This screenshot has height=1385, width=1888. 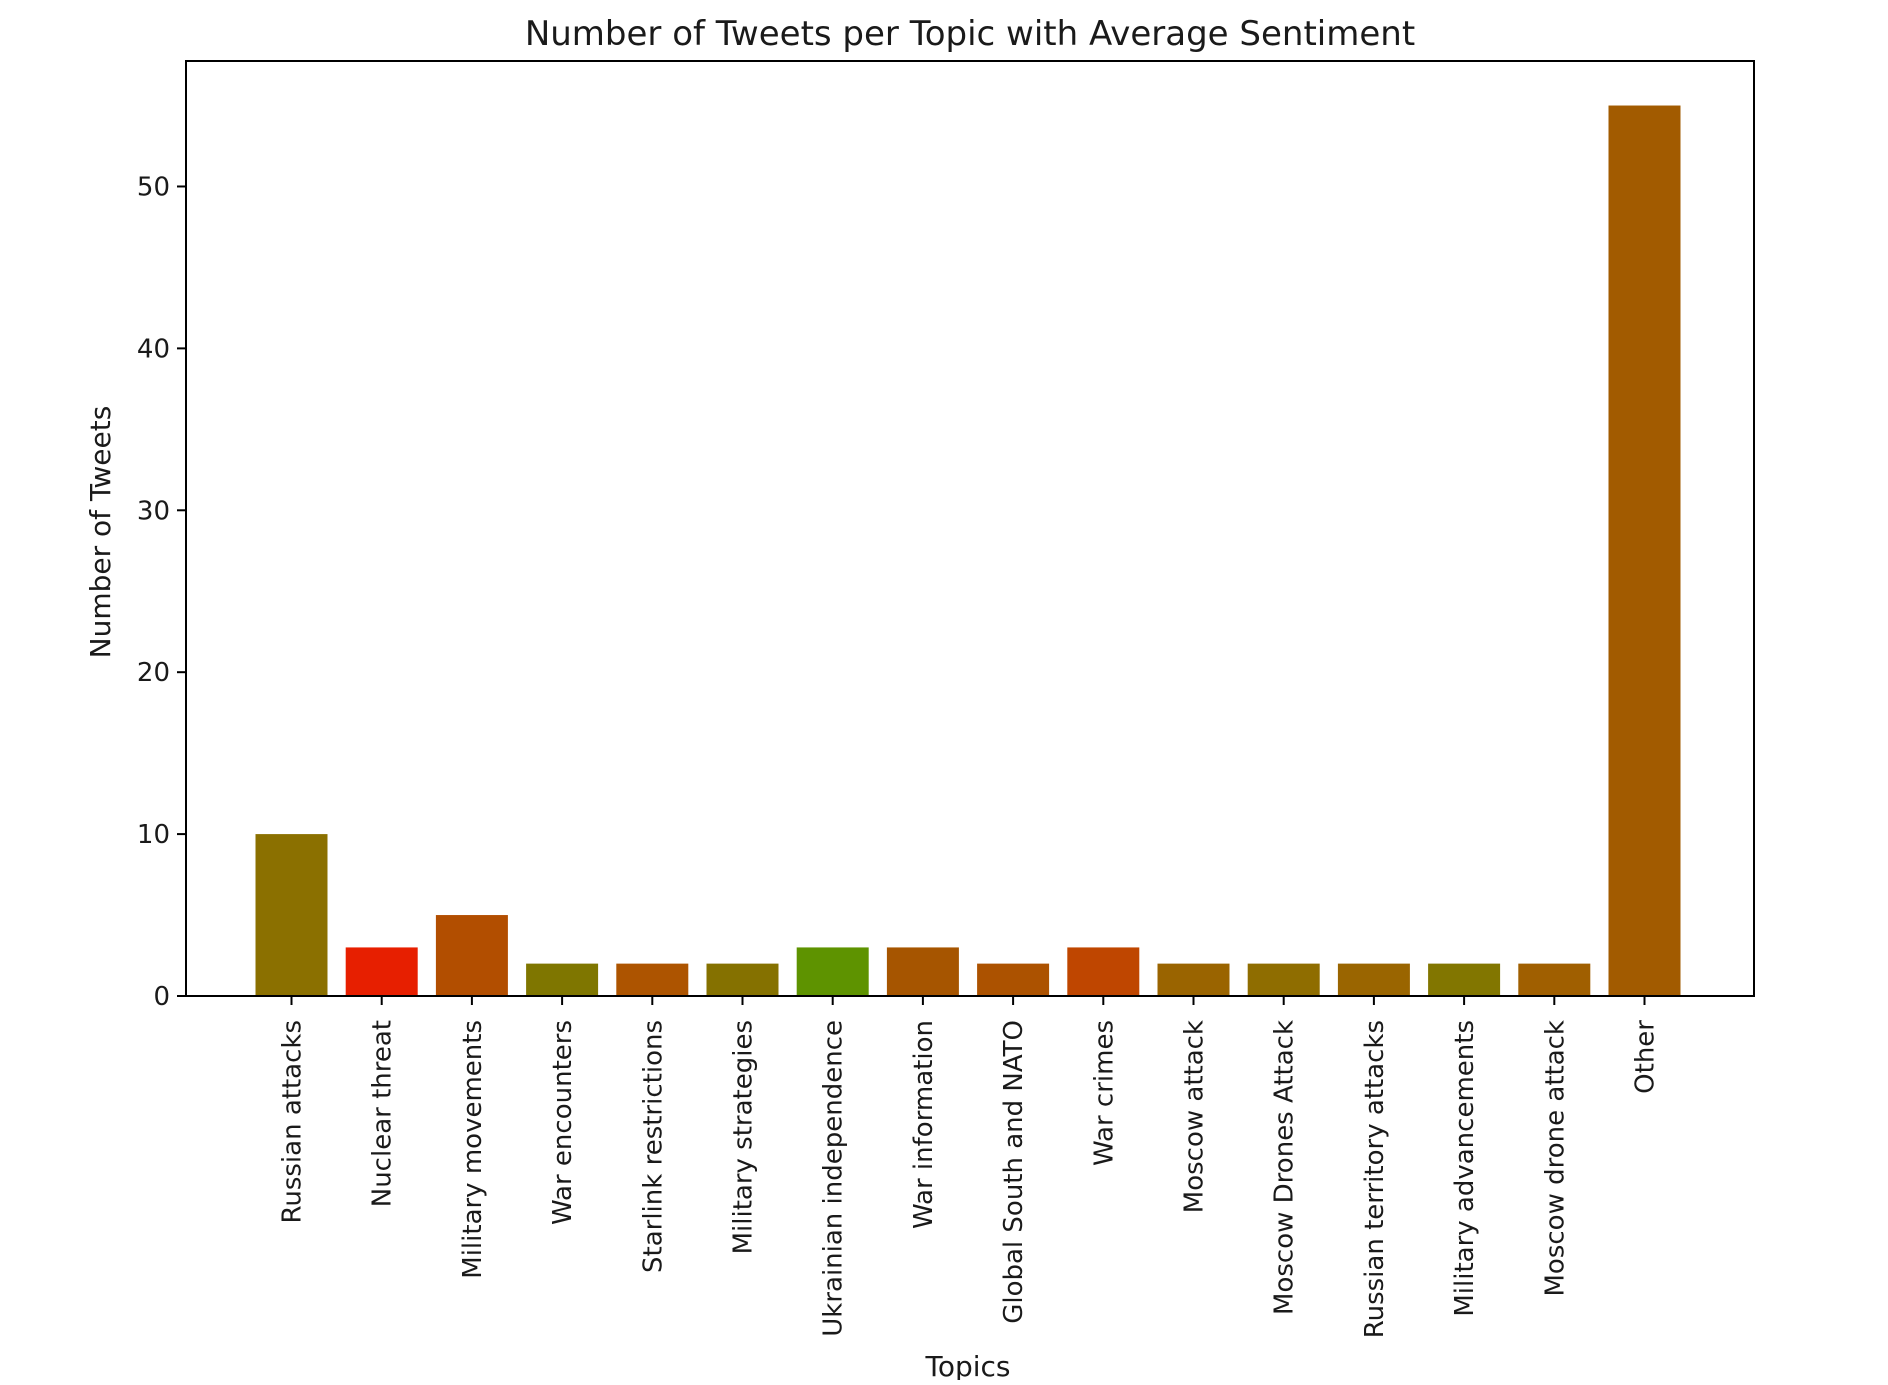 I want to click on y-tick-label: 40, so click(x=153, y=349).